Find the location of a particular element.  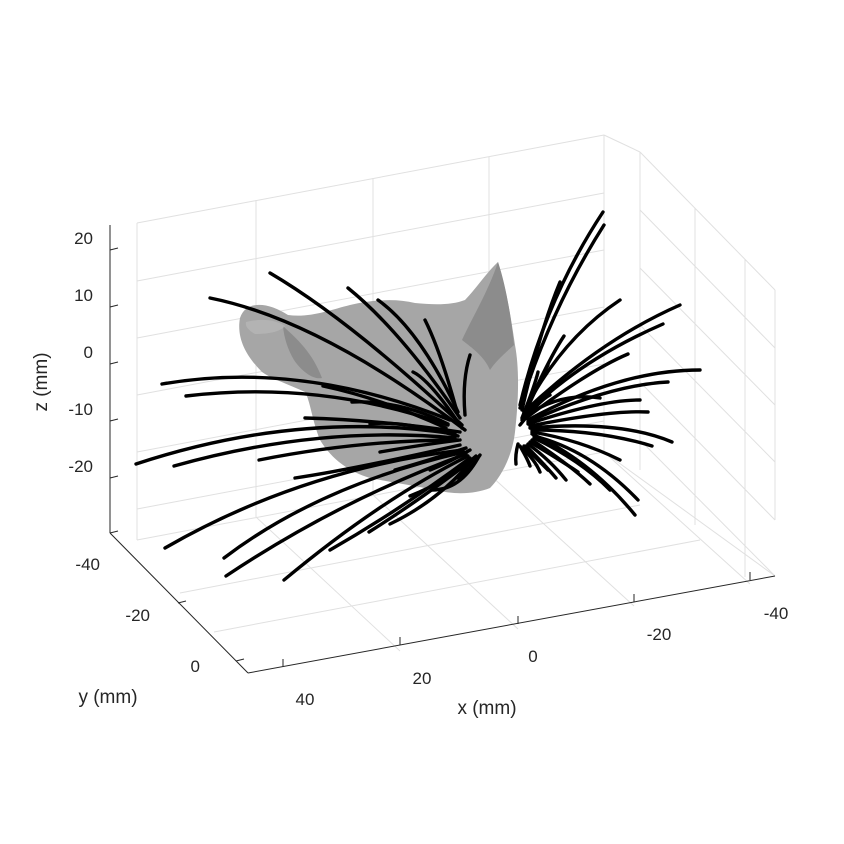

z-tick-label: 0 is located at coordinates (88, 352).